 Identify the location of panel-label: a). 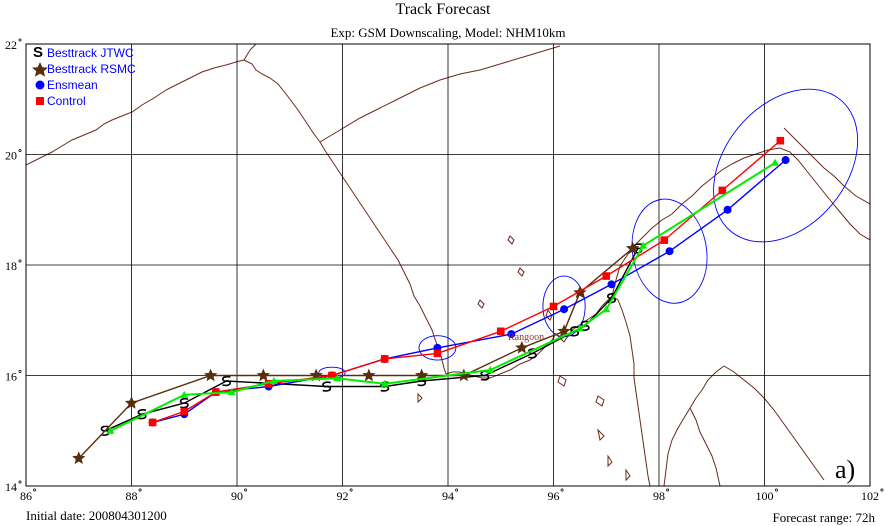
(845, 469).